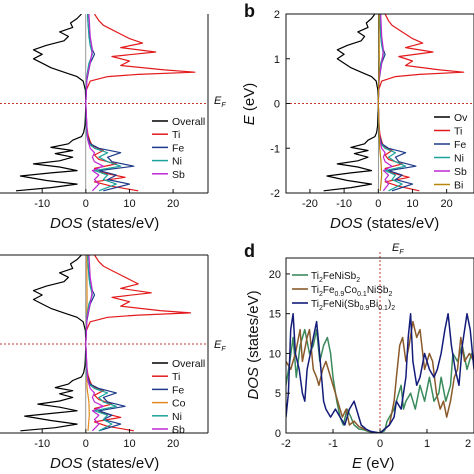 The height and width of the screenshot is (474, 474). What do you see at coordinates (398, 249) in the screenshot?
I see `panel-d-ef-label: EF` at bounding box center [398, 249].